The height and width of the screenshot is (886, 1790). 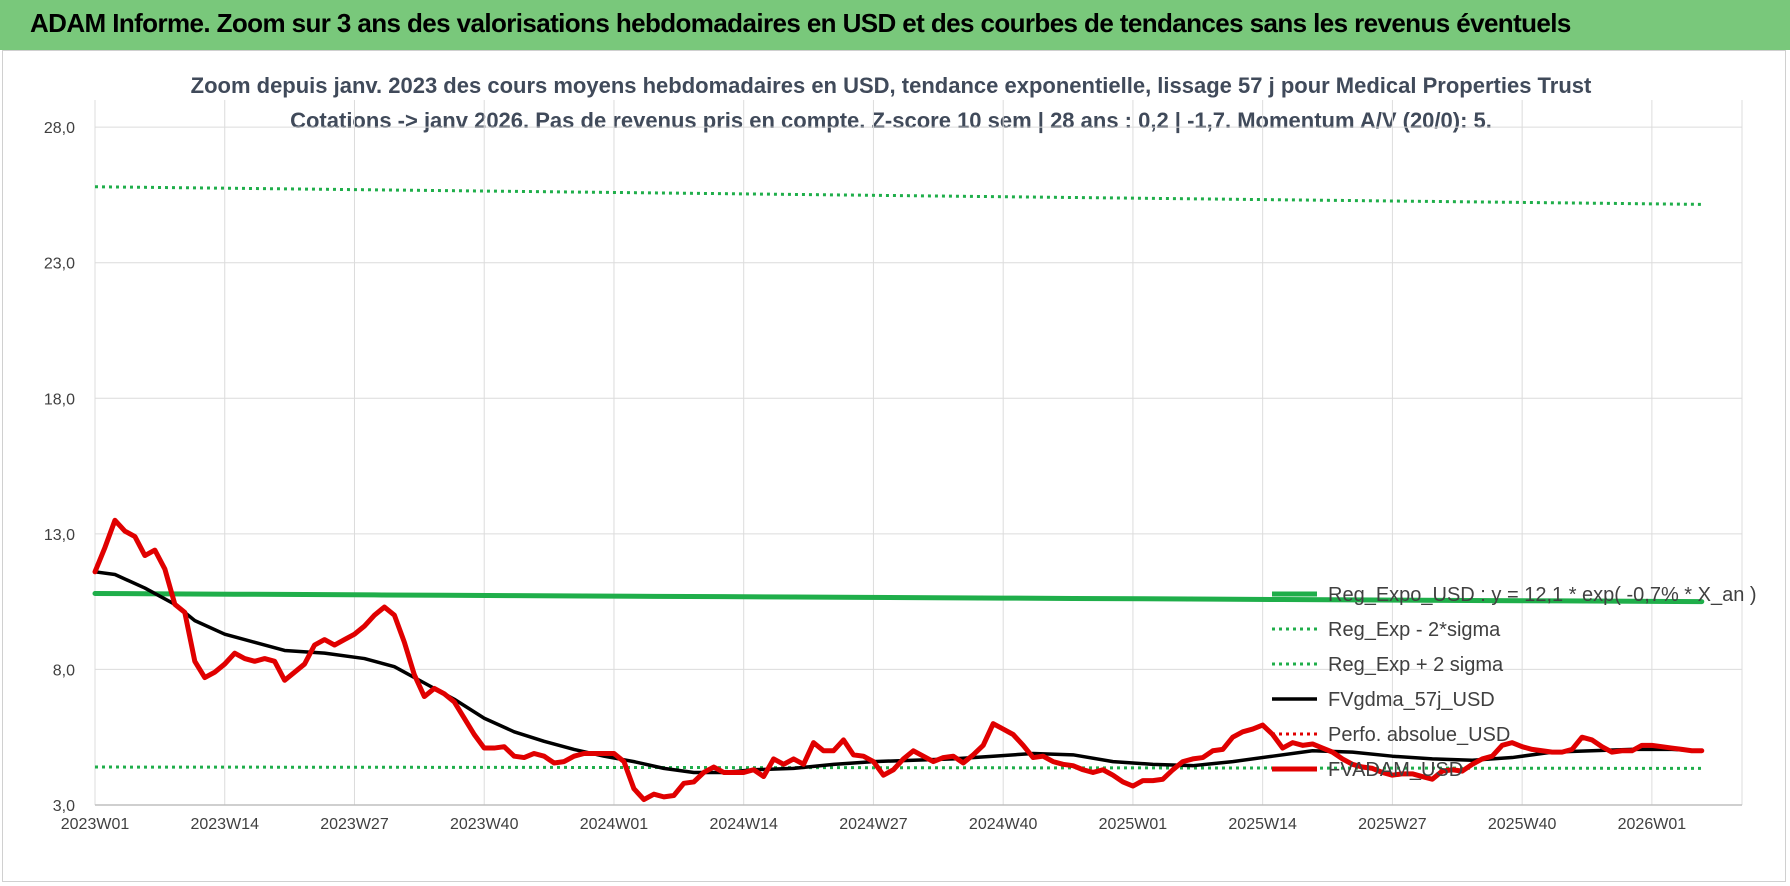 I want to click on x-tick-label: 2024W01, so click(x=614, y=824).